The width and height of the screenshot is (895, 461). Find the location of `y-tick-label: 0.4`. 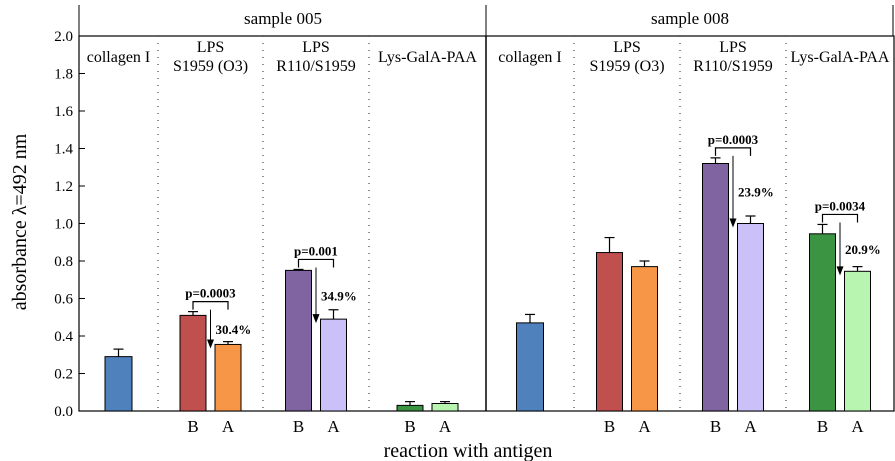

y-tick-label: 0.4 is located at coordinates (63, 337).